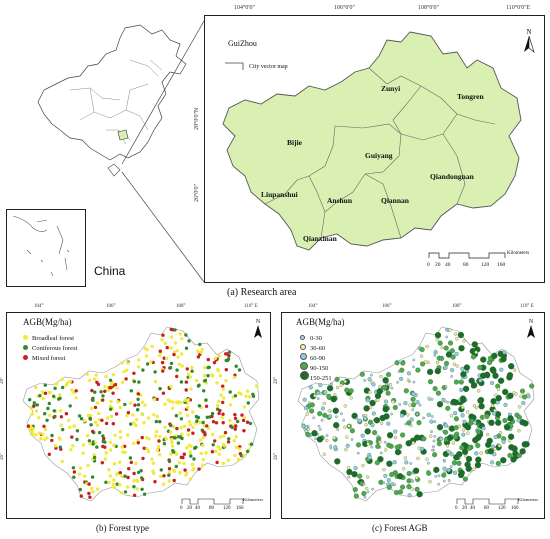 The height and width of the screenshot is (539, 550). Describe the element at coordinates (117, 112) in the screenshot. I see `china-overview-map` at that location.